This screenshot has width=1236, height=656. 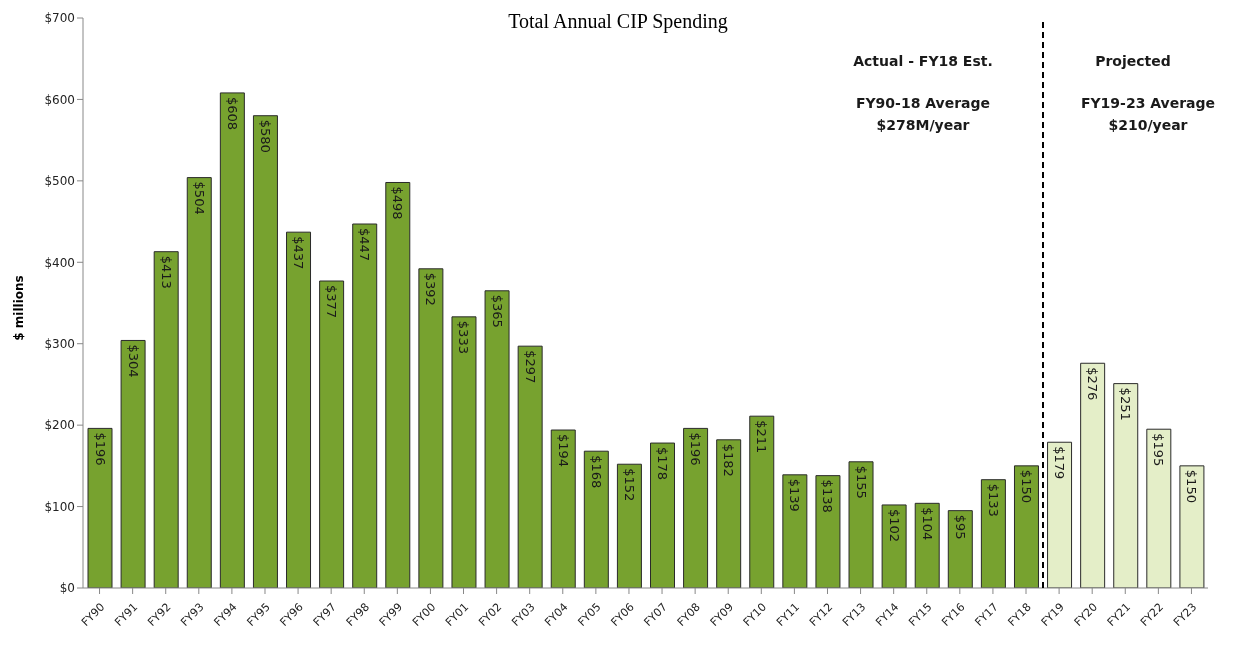 I want to click on y-tick-label: $0, so click(x=67, y=588).